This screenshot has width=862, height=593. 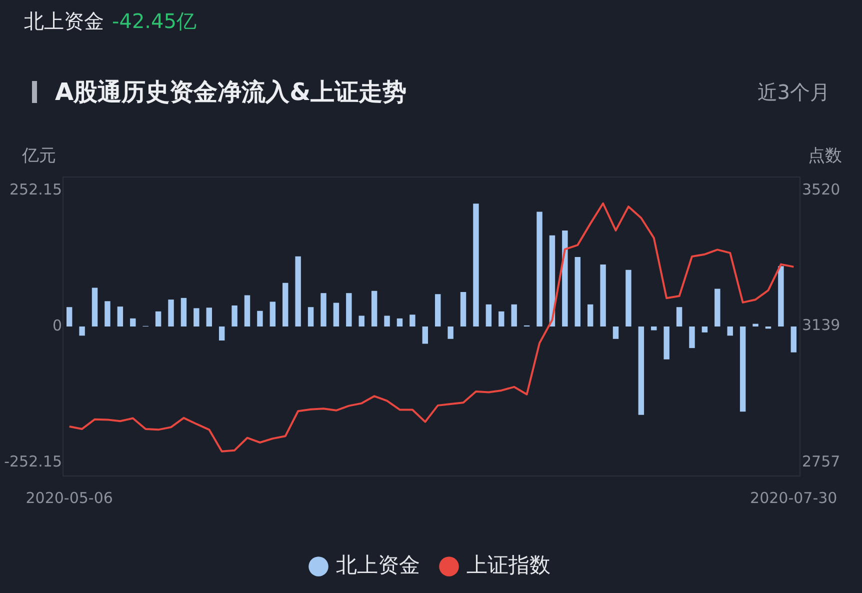 I want to click on y-axis-title: 亿元, so click(x=39, y=156).